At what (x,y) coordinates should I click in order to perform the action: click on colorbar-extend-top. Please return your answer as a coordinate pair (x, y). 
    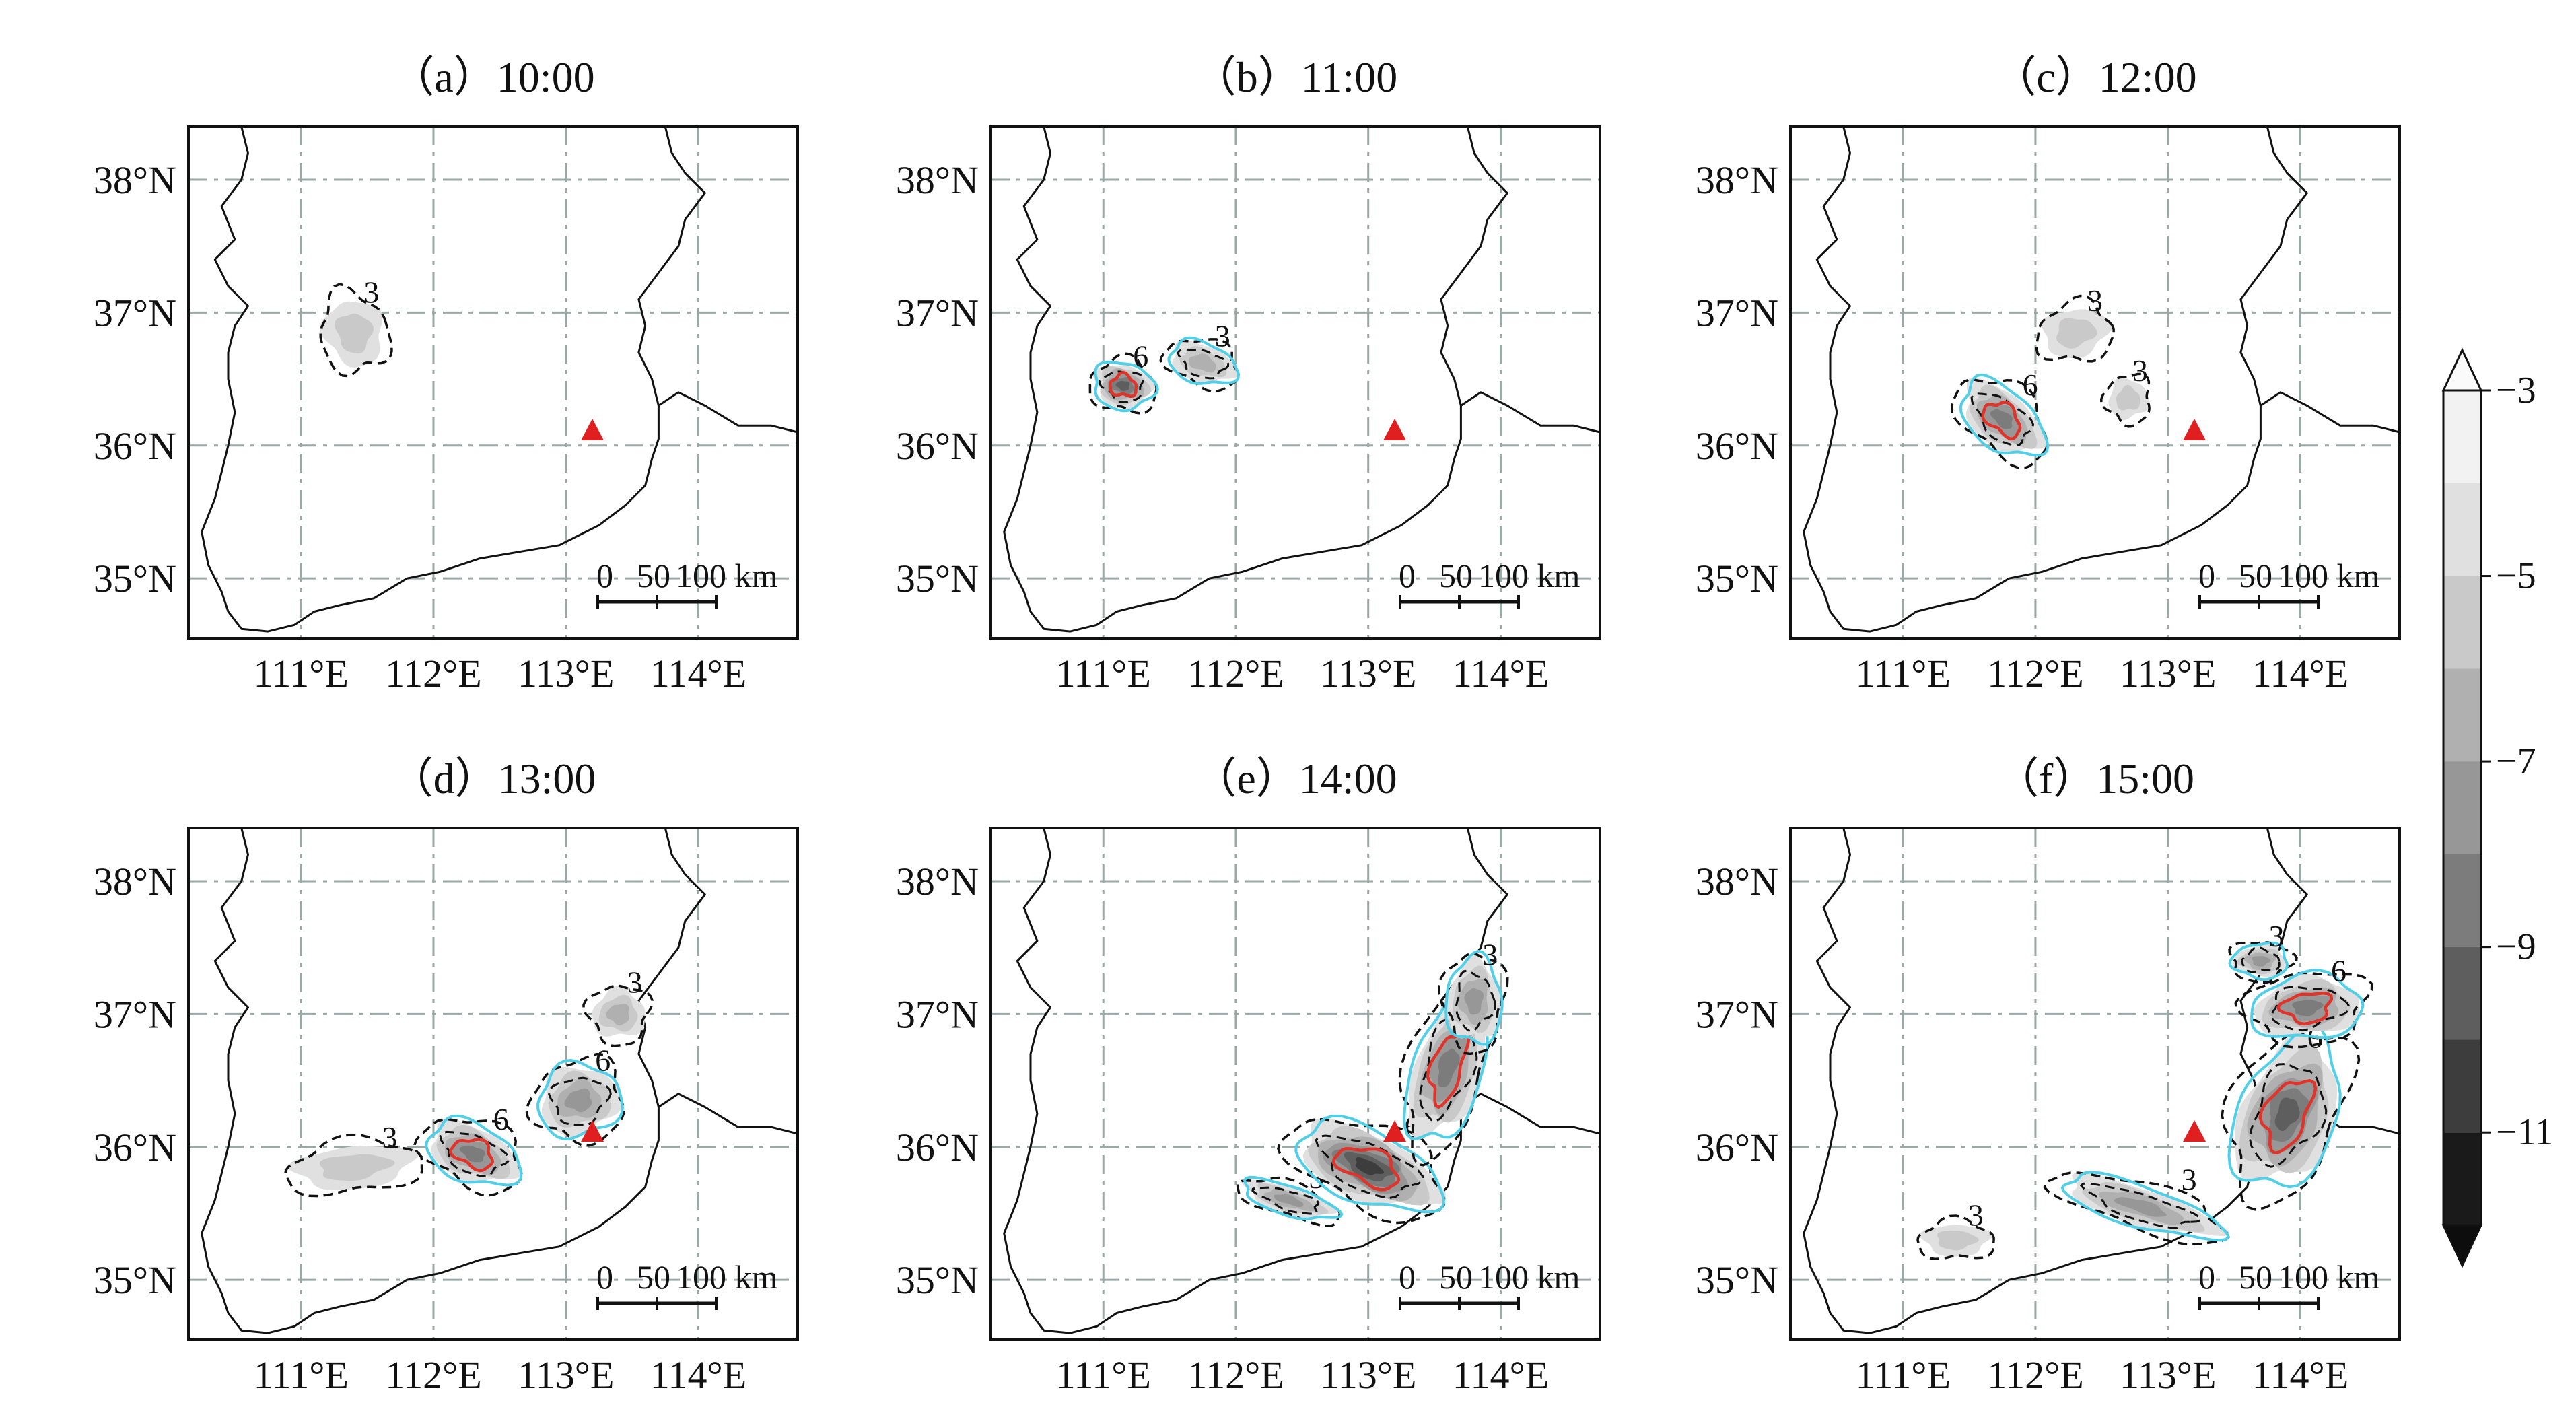
    Looking at the image, I should click on (2462, 370).